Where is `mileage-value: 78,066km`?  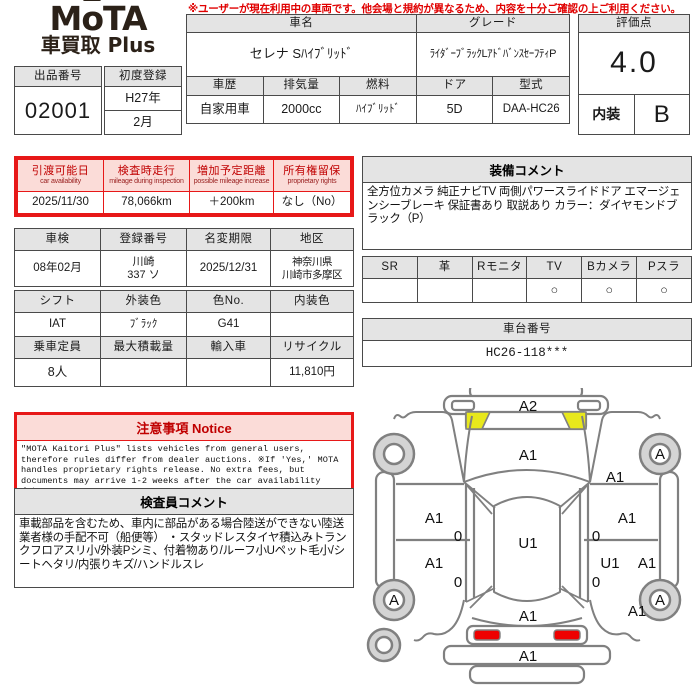 mileage-value: 78,066km is located at coordinates (146, 202).